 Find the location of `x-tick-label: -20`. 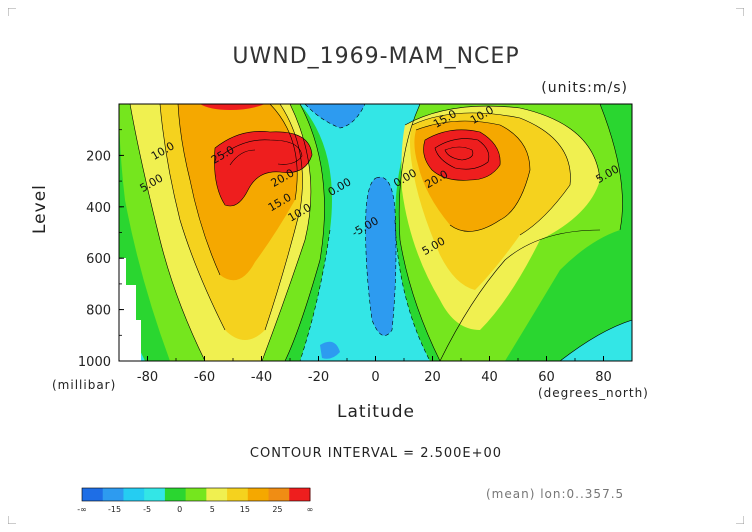

x-tick-label: -20 is located at coordinates (318, 377).